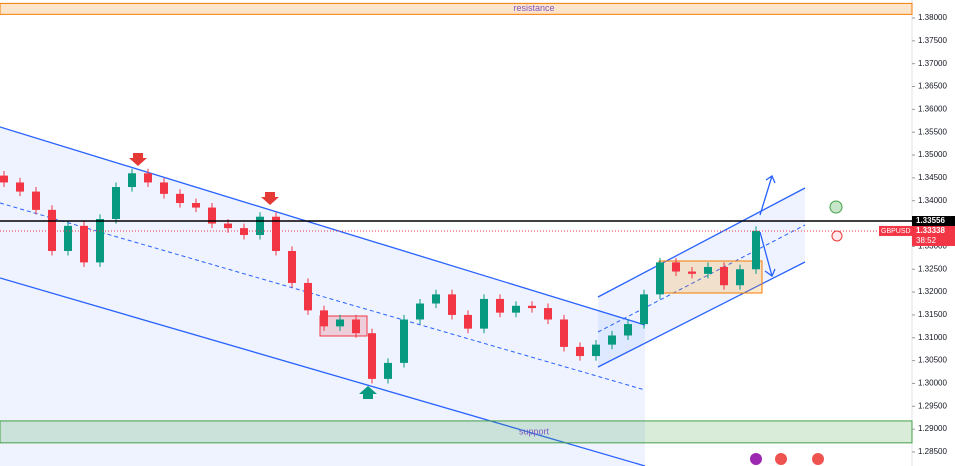  I want to click on y-tick-label: 1.38000, so click(932, 17).